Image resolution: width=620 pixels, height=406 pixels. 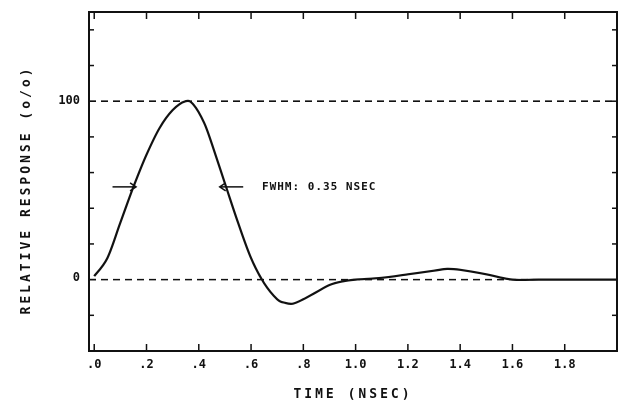 What do you see at coordinates (251, 364) in the screenshot?
I see `x-tick-label: .6` at bounding box center [251, 364].